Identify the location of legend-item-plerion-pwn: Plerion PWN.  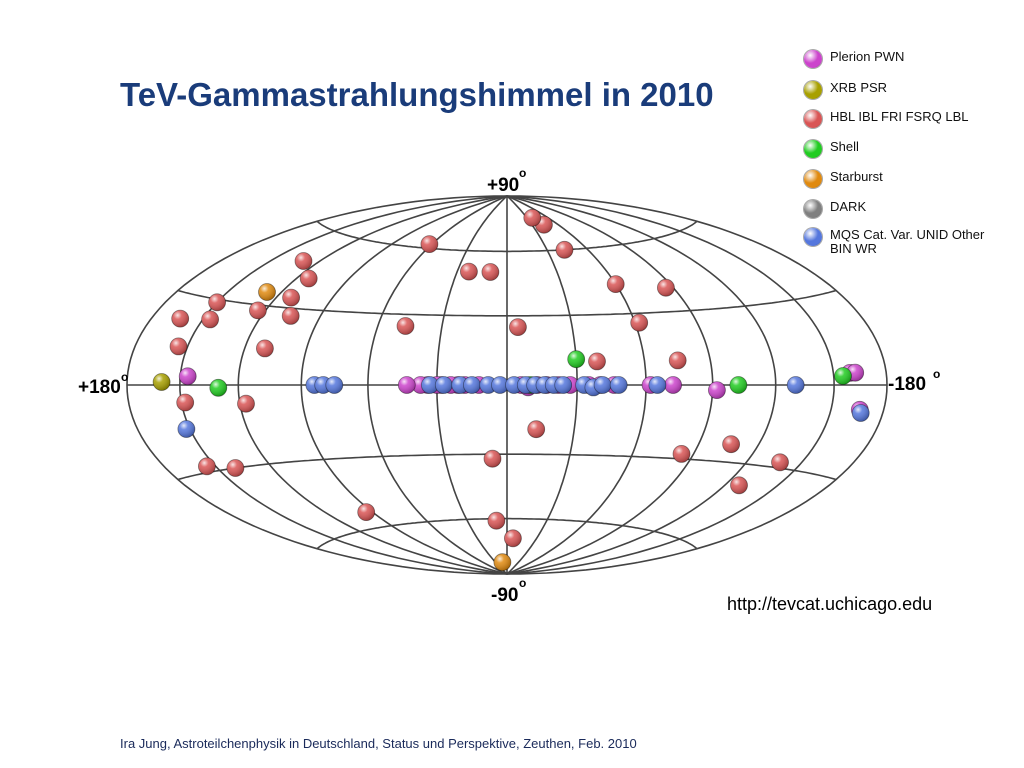
(897, 59).